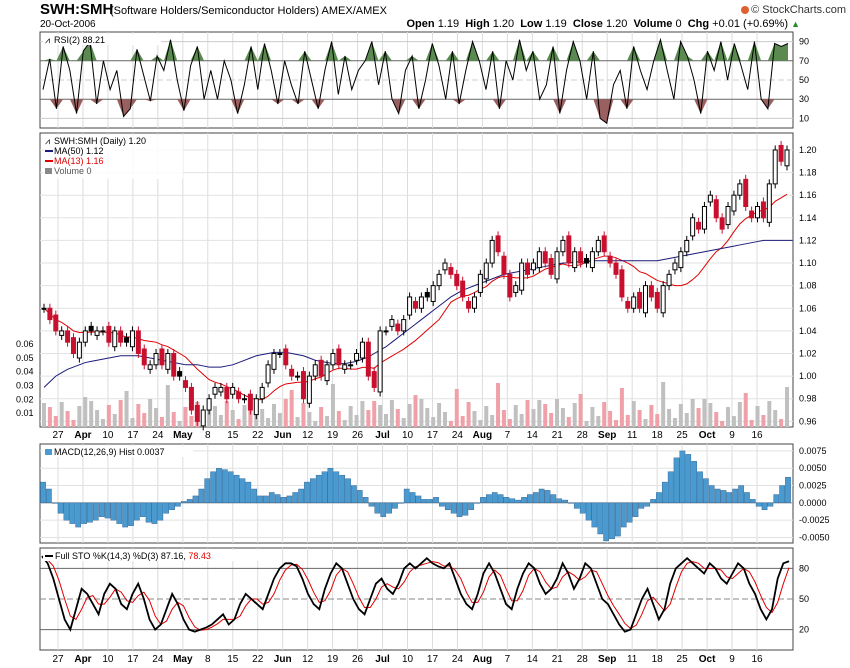 This screenshot has height=668, width=850. Describe the element at coordinates (813, 486) in the screenshot. I see `macd-tick-label: 0.0025` at that location.